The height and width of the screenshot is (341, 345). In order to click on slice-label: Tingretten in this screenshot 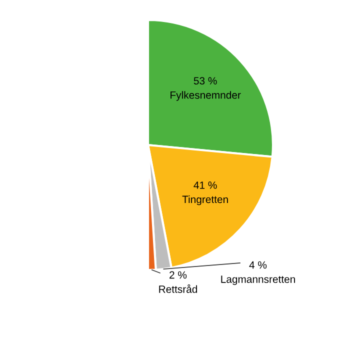, I will do `click(205, 200)`.